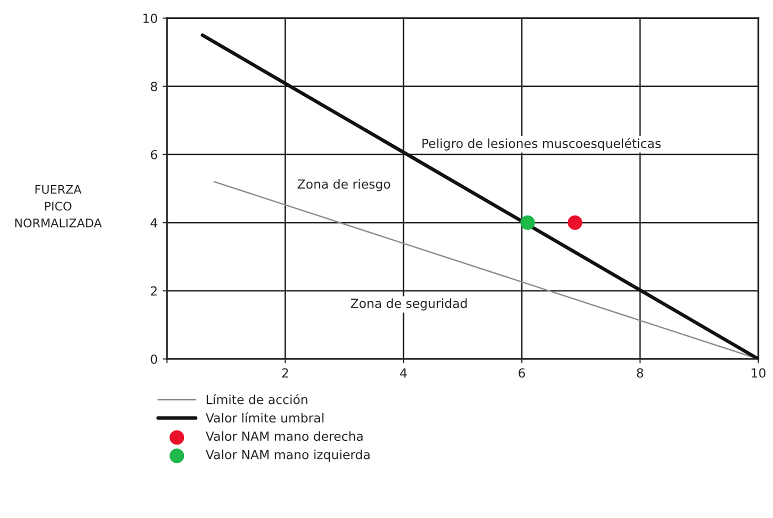  I want to click on x-tick-label: 2, so click(285, 373).